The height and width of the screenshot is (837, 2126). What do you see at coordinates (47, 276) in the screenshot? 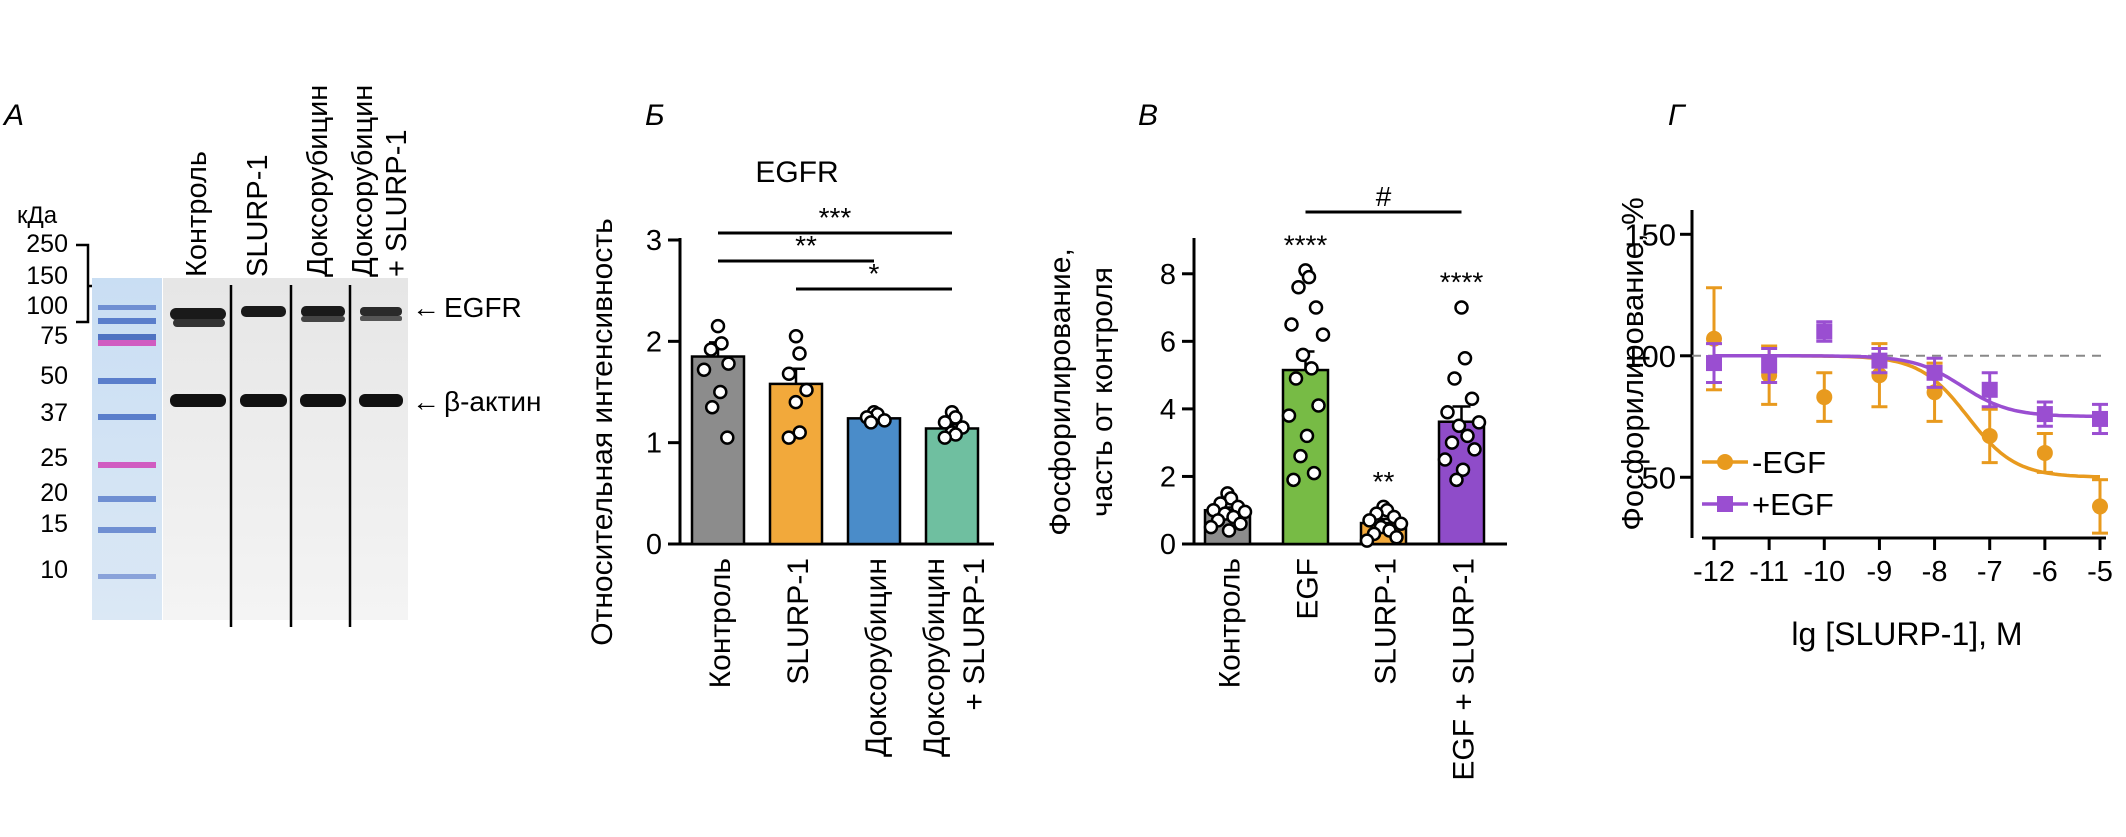
I see `marker-150: 150` at bounding box center [47, 276].